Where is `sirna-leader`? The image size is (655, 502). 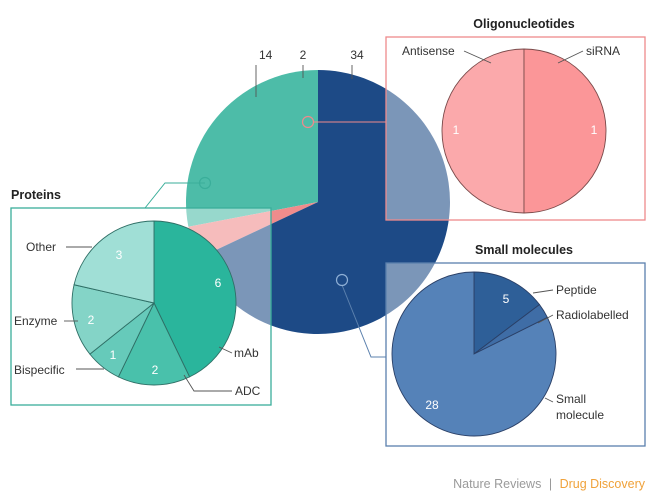 sirna-leader is located at coordinates (570, 57).